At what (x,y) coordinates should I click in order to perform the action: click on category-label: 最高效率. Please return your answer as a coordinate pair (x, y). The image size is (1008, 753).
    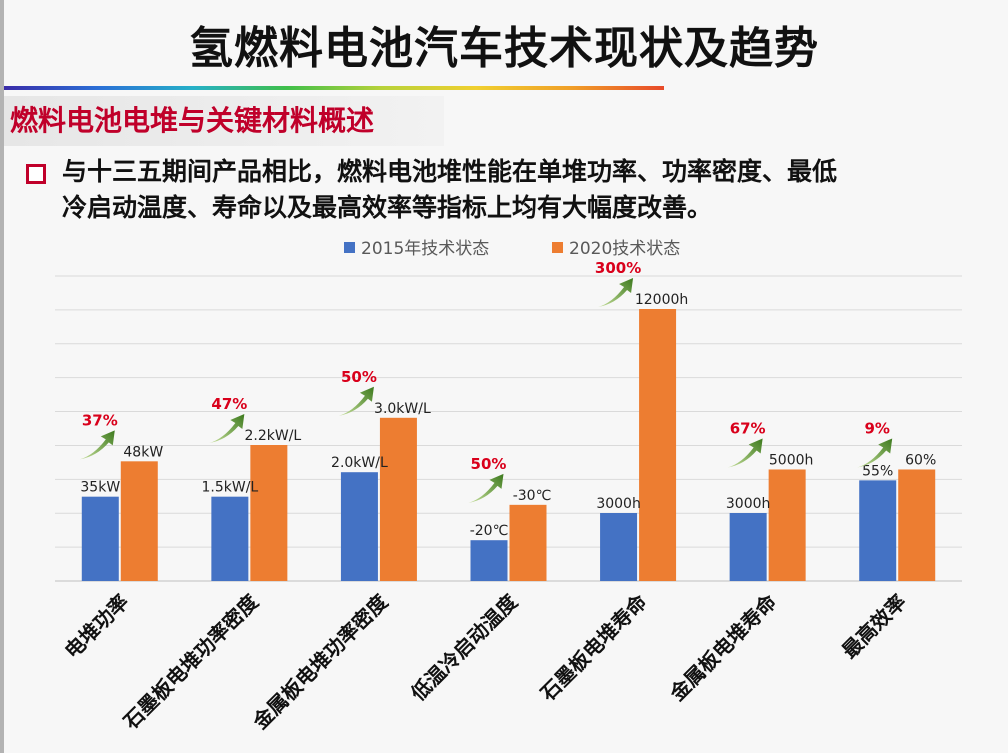
    Looking at the image, I should click on (874, 627).